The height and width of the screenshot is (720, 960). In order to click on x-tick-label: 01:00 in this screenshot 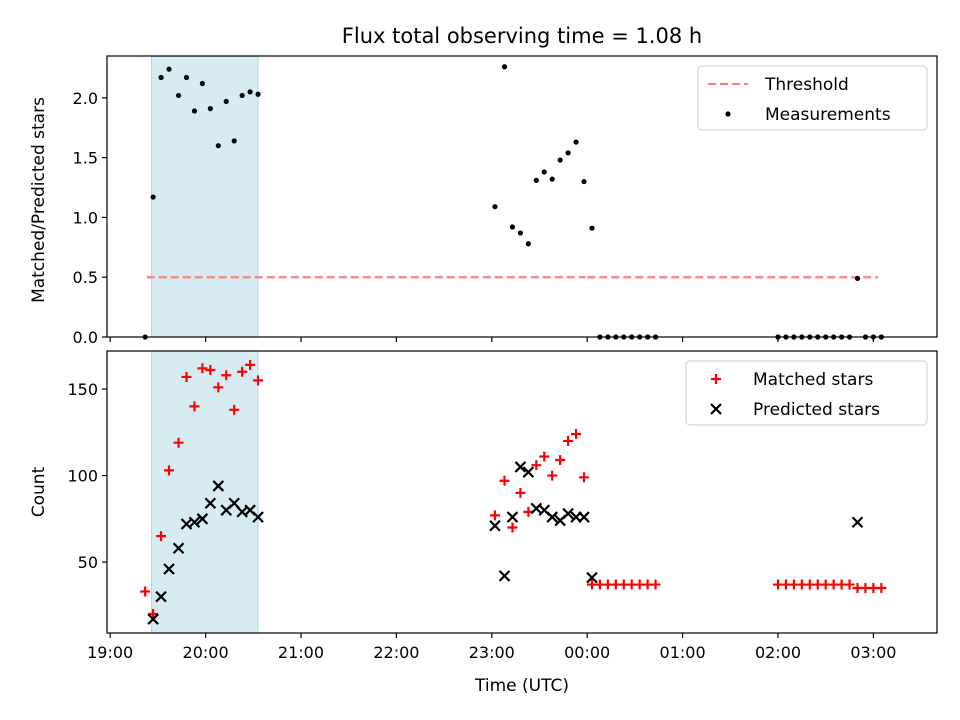, I will do `click(683, 652)`.